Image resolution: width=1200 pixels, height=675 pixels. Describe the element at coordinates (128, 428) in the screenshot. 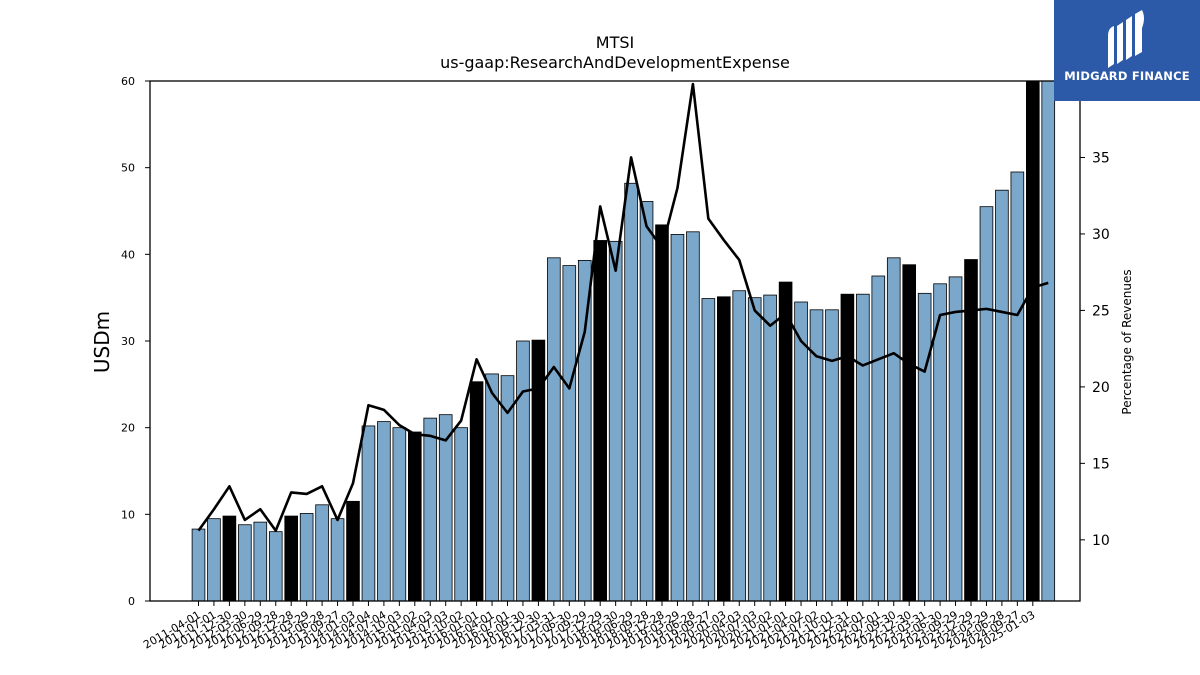

I see `y-tick-label: 20` at that location.